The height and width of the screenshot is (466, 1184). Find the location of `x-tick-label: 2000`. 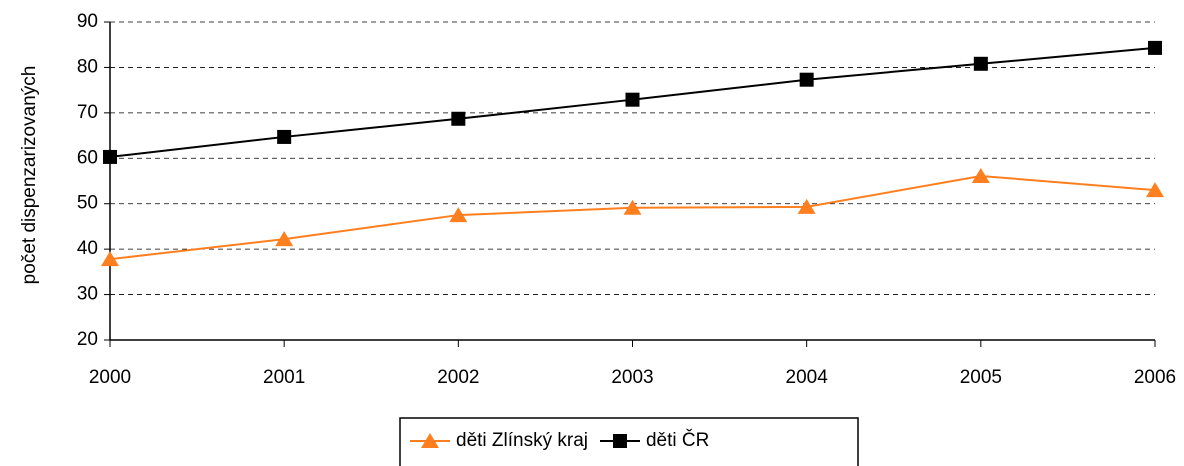

x-tick-label: 2000 is located at coordinates (110, 377).